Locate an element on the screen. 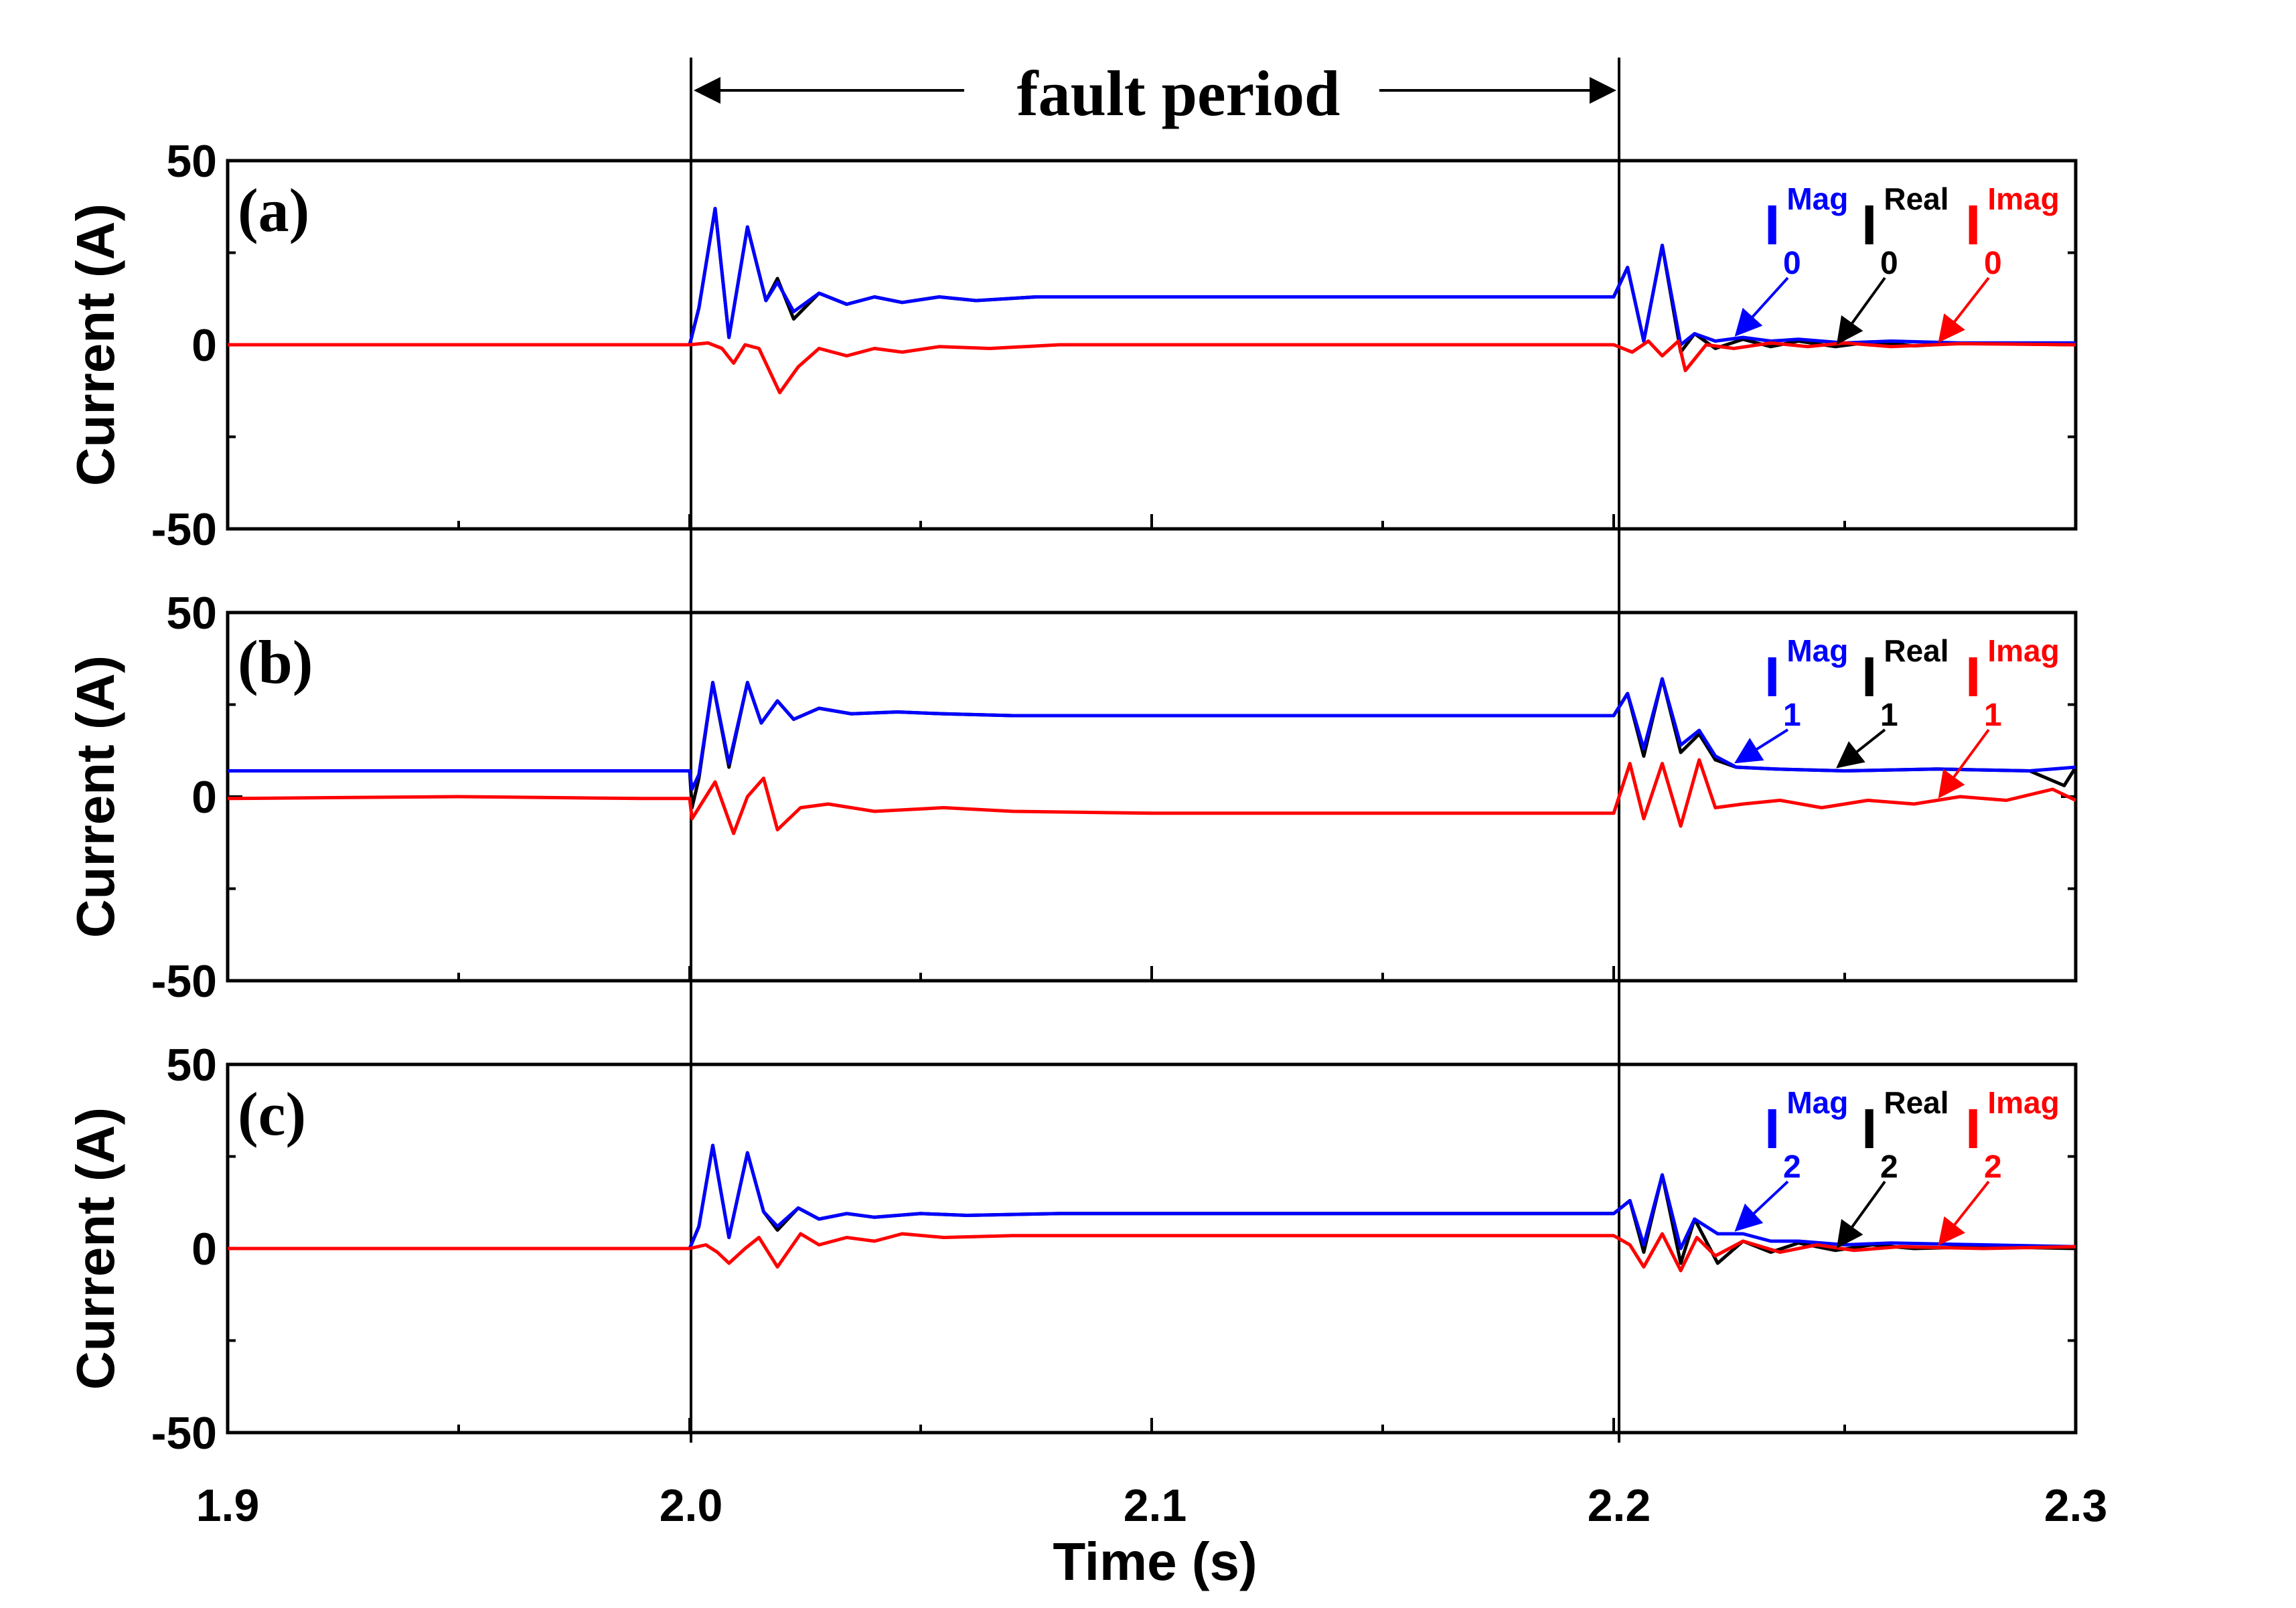  panel-label: (a) is located at coordinates (273, 210).